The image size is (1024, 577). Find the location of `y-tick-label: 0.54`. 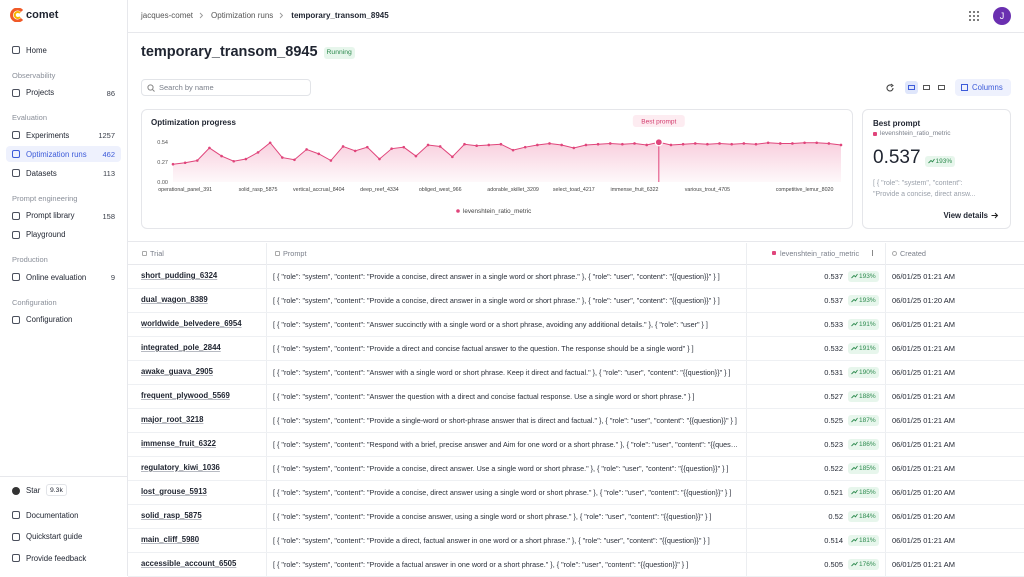

y-tick-label: 0.54 is located at coordinates (162, 143).